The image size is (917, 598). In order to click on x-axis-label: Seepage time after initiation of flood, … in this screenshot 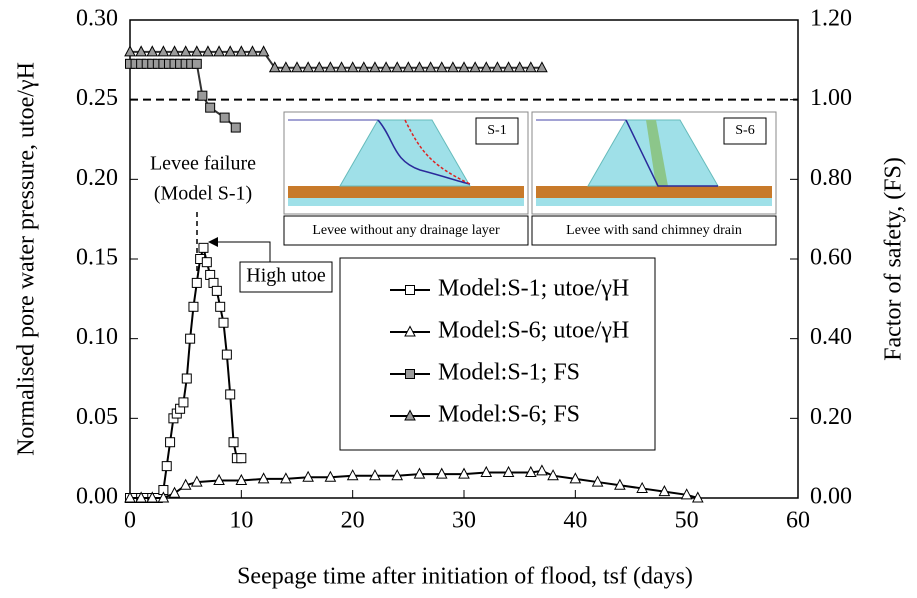, I will do `click(465, 577)`.